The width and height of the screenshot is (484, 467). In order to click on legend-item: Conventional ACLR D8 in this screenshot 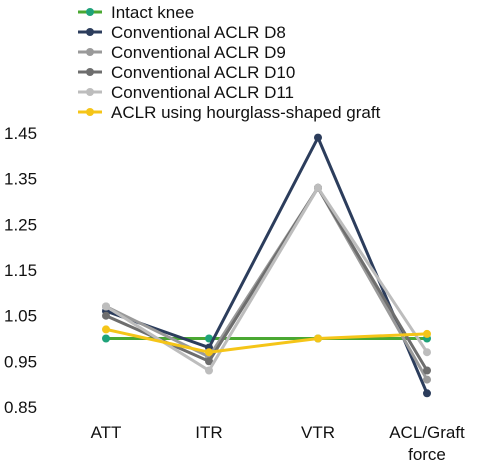, I will do `click(182, 32)`.